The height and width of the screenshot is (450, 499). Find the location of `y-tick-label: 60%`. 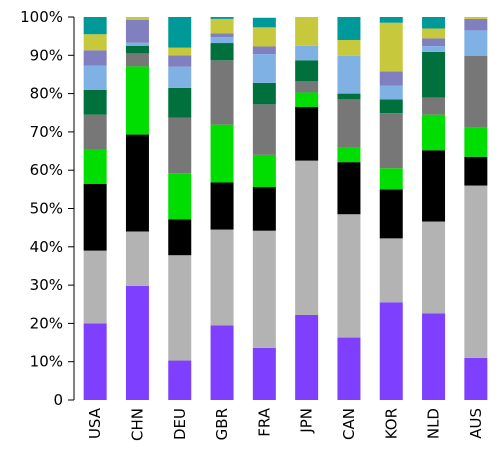

y-tick-label: 60% is located at coordinates (46, 170).